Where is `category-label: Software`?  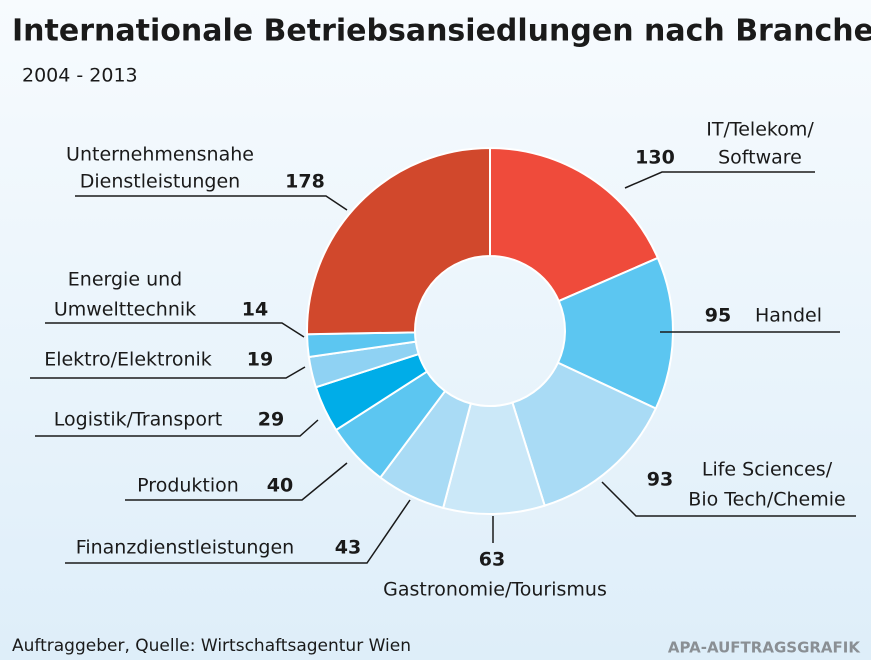
category-label: Software is located at coordinates (760, 158).